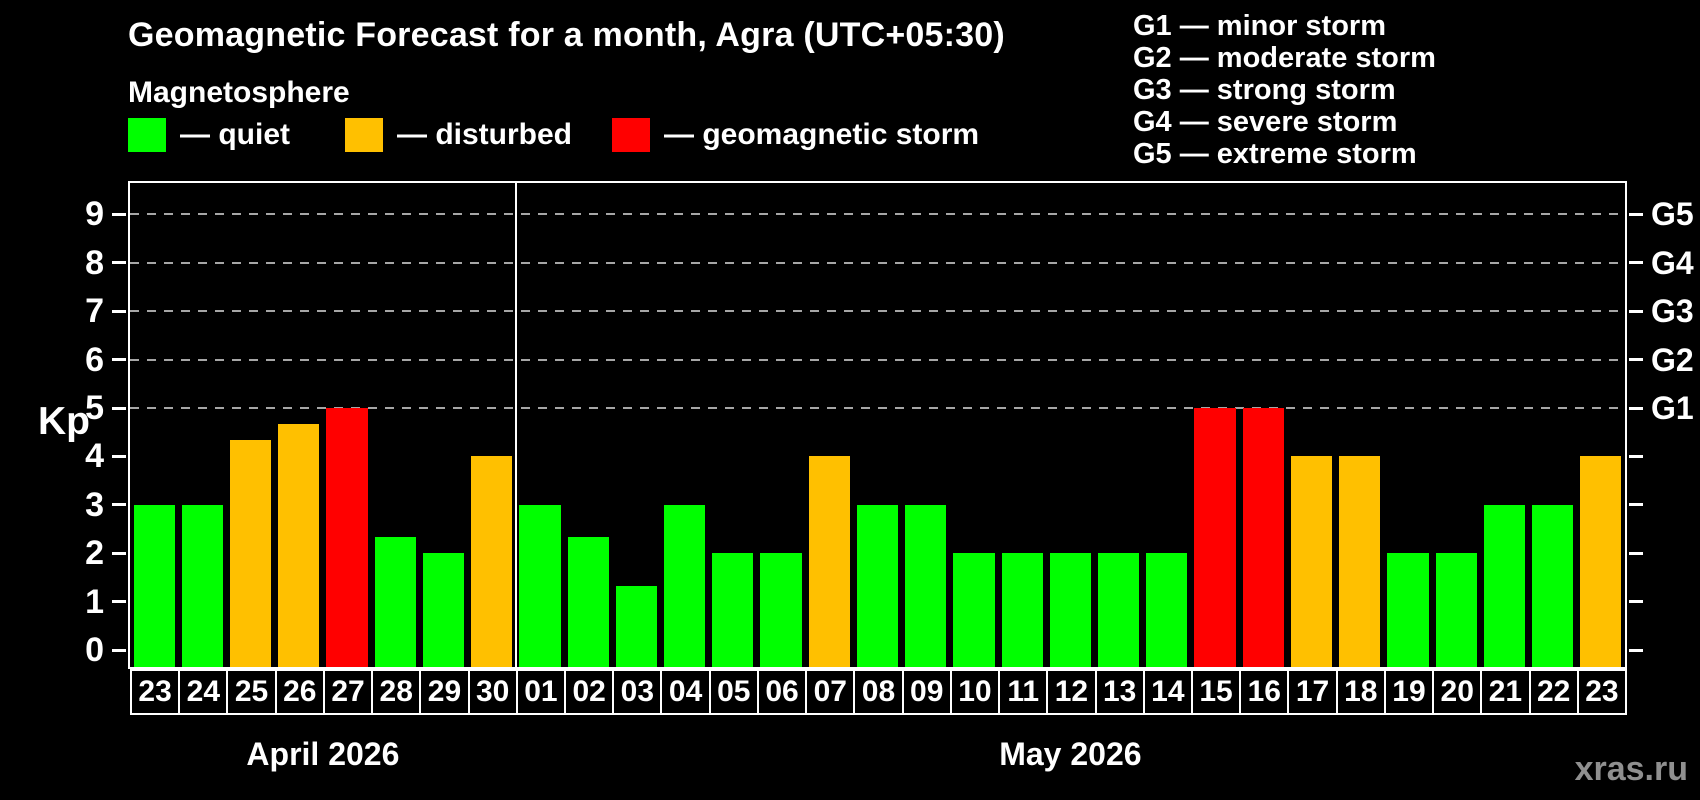 The image size is (1700, 800). Describe the element at coordinates (1409, 692) in the screenshot. I see `day-label-19: 19` at that location.